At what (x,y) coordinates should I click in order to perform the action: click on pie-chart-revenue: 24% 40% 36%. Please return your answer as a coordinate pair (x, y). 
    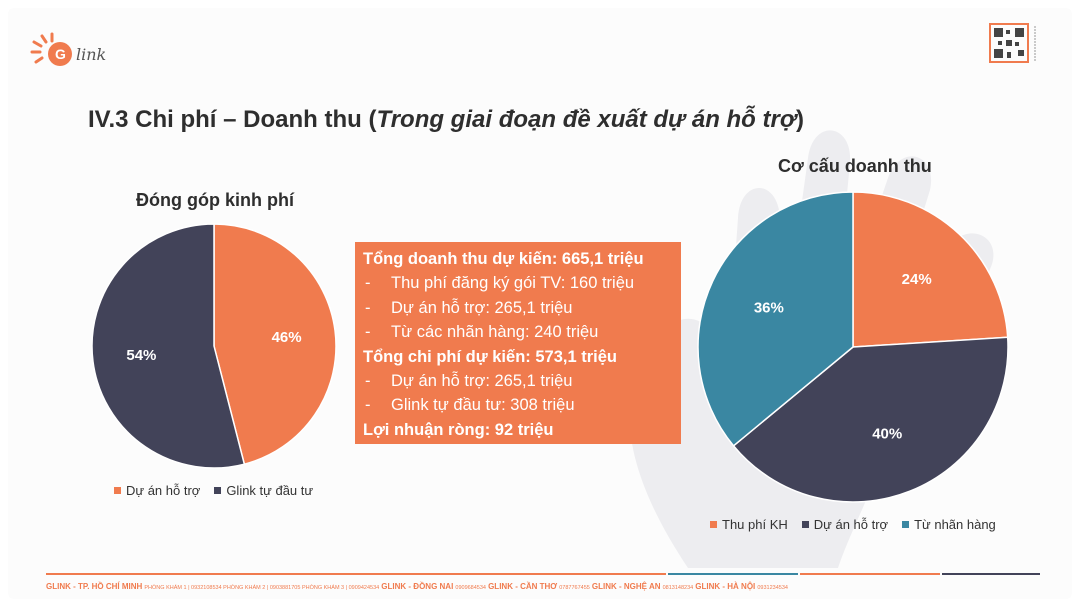
    Looking at the image, I should click on (853, 347).